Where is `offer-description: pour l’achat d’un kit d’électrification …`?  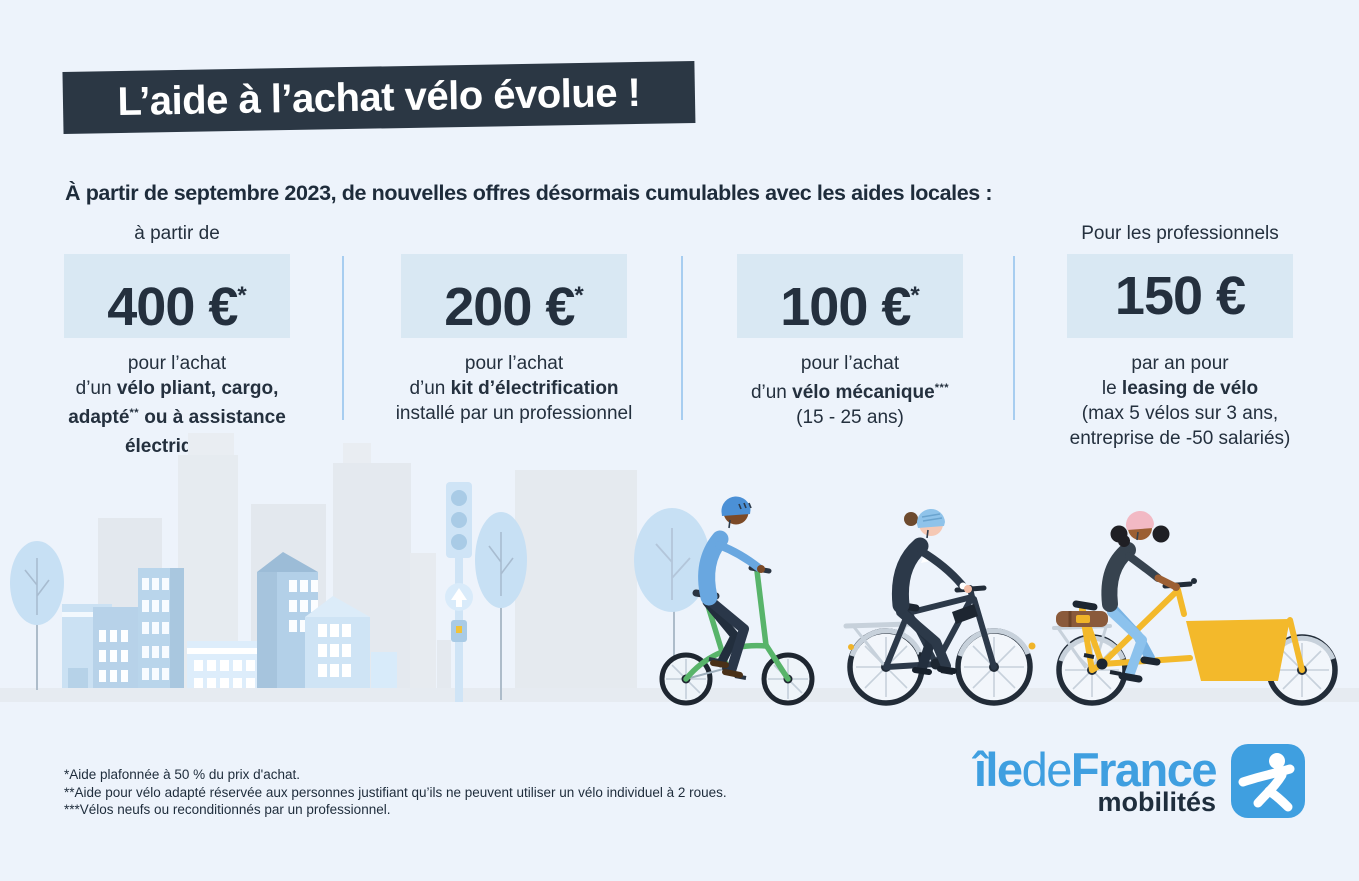
offer-description: pour l’achat d’un kit d’électrification … is located at coordinates (514, 388).